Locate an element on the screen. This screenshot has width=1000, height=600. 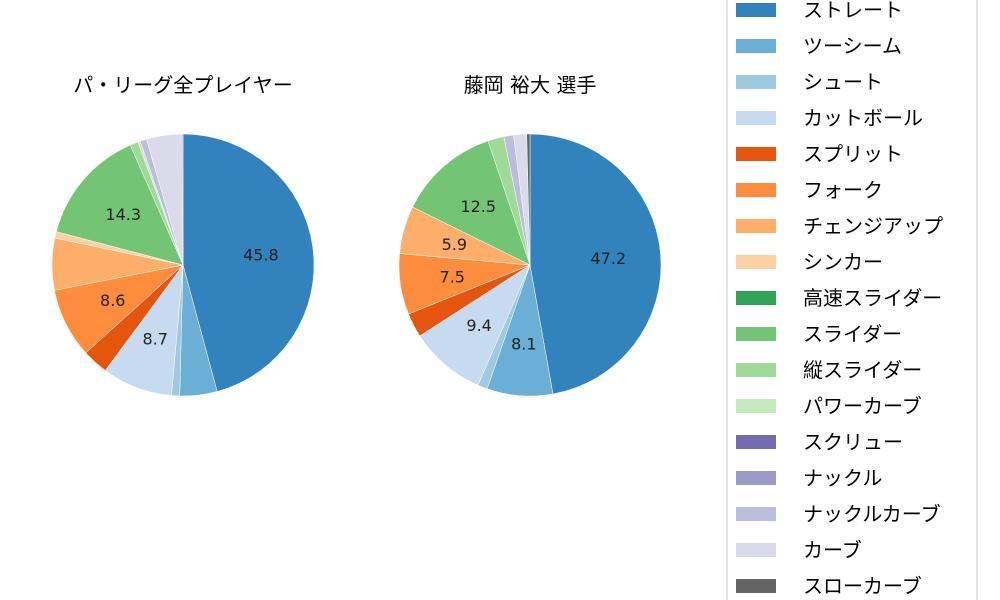
legend-entry: 縦スライダー is located at coordinates (862, 370).